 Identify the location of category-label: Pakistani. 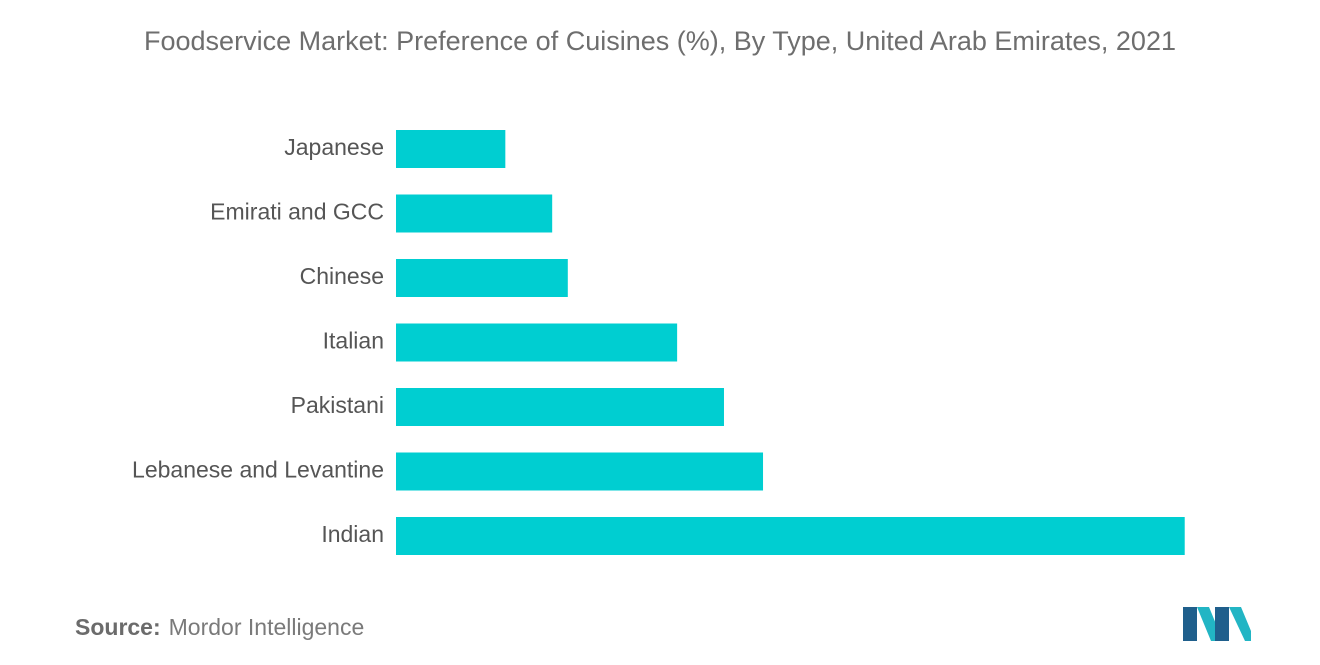
(337, 405).